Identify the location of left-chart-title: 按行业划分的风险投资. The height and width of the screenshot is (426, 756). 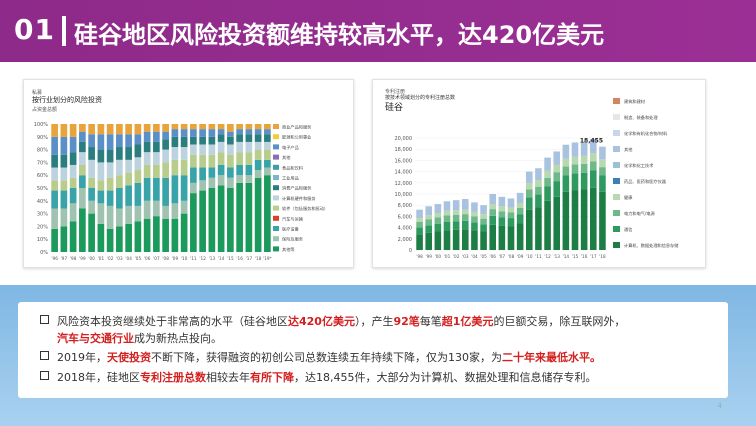
(67, 100).